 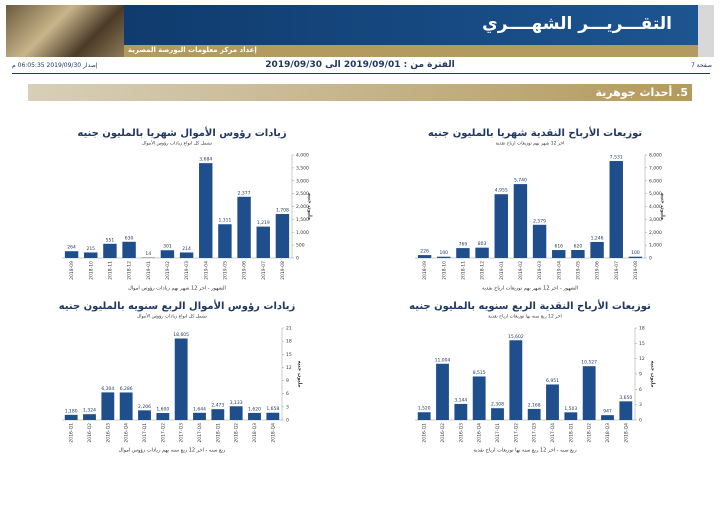 I want to click on value-label: 947, so click(x=607, y=412).